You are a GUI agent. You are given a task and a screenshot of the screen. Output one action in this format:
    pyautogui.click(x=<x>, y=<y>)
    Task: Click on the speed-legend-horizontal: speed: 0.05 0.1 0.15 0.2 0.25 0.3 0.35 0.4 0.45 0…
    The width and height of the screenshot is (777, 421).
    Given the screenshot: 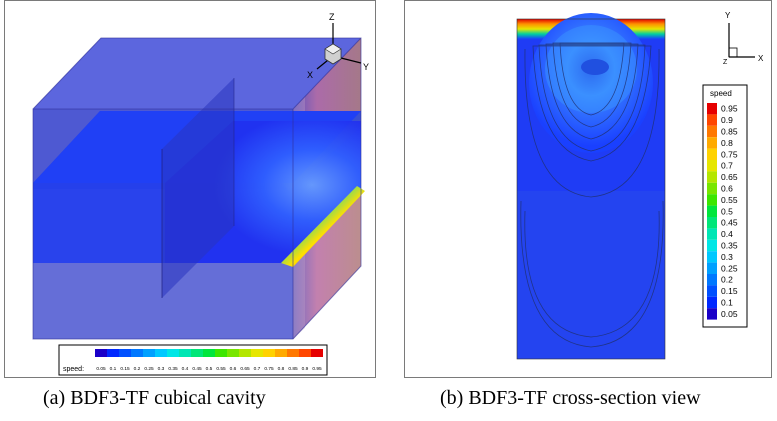 What is the action you would take?
    pyautogui.click(x=193, y=360)
    